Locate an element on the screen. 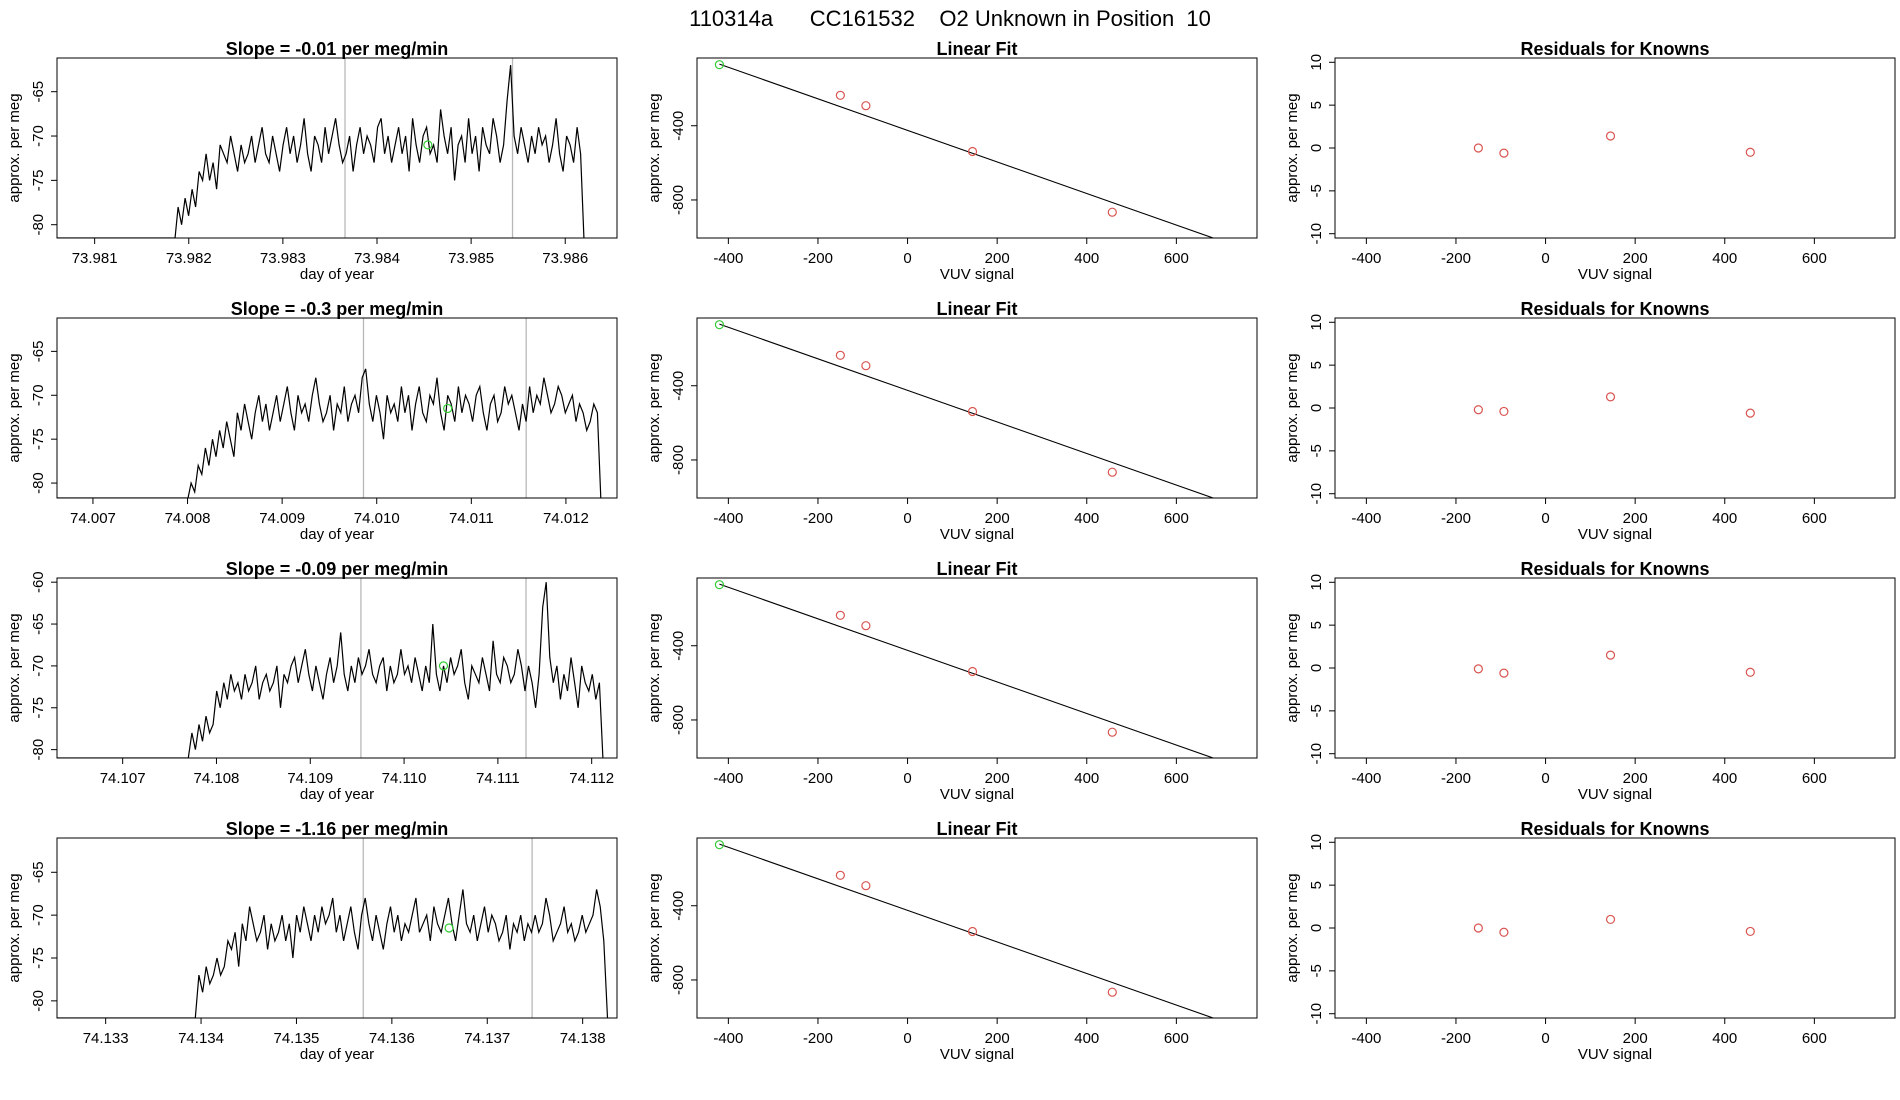 The height and width of the screenshot is (1100, 1900). x-tick-label: 74.137 is located at coordinates (487, 1038).